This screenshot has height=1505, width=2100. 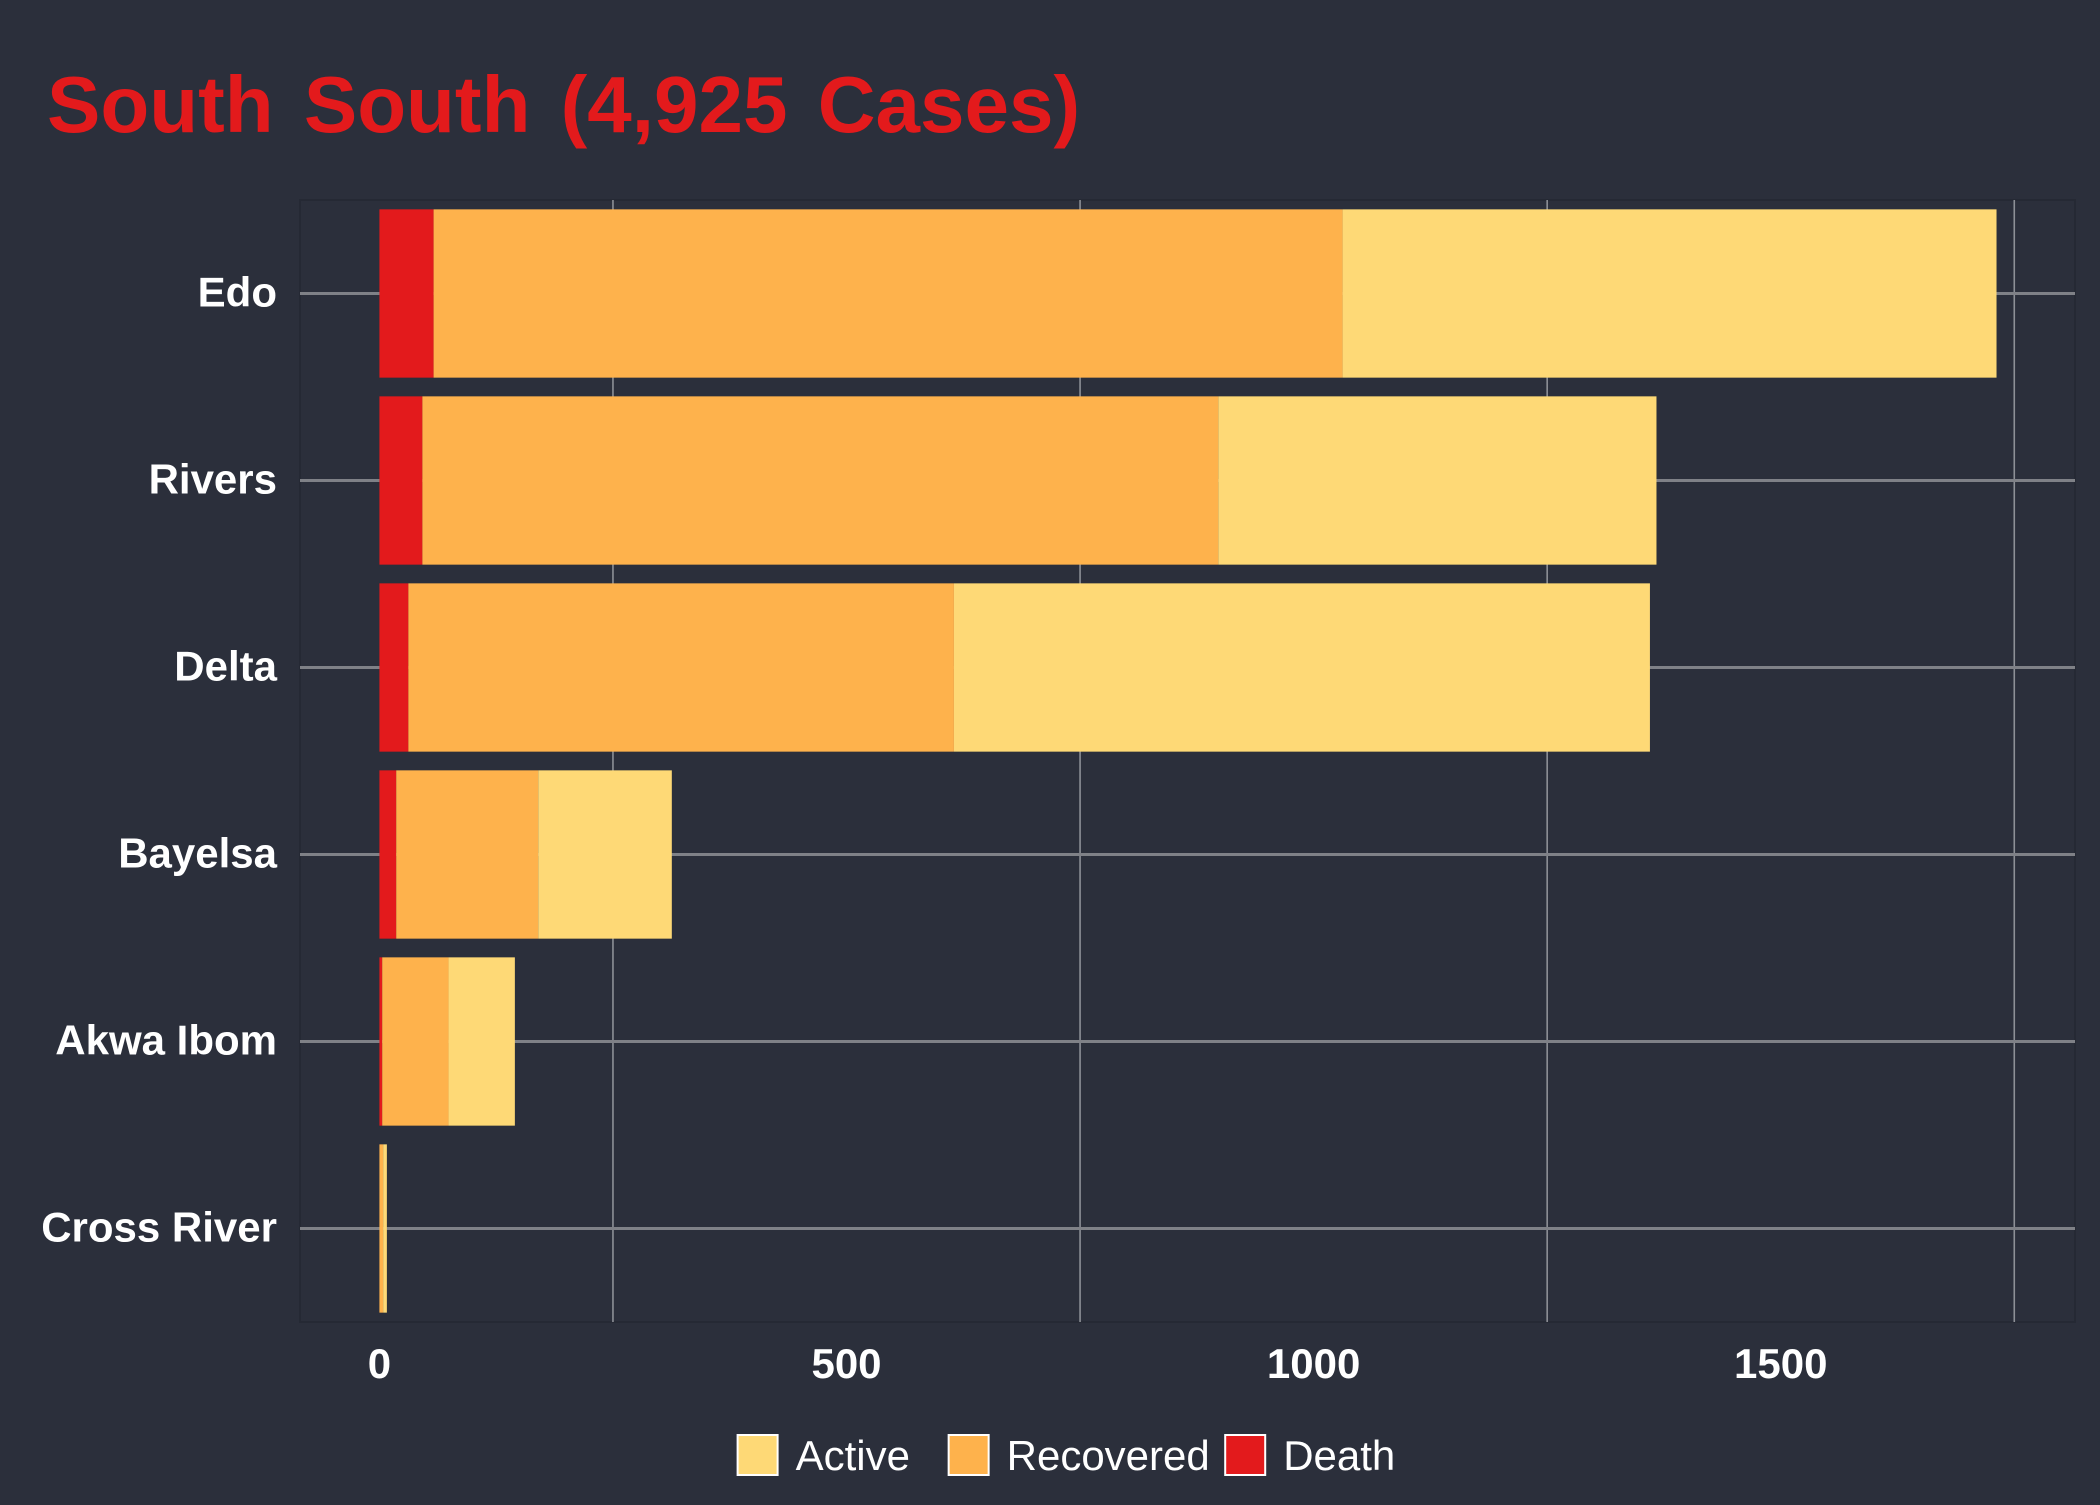 What do you see at coordinates (381, 1228) in the screenshot?
I see `bar-cross-river-recovered` at bounding box center [381, 1228].